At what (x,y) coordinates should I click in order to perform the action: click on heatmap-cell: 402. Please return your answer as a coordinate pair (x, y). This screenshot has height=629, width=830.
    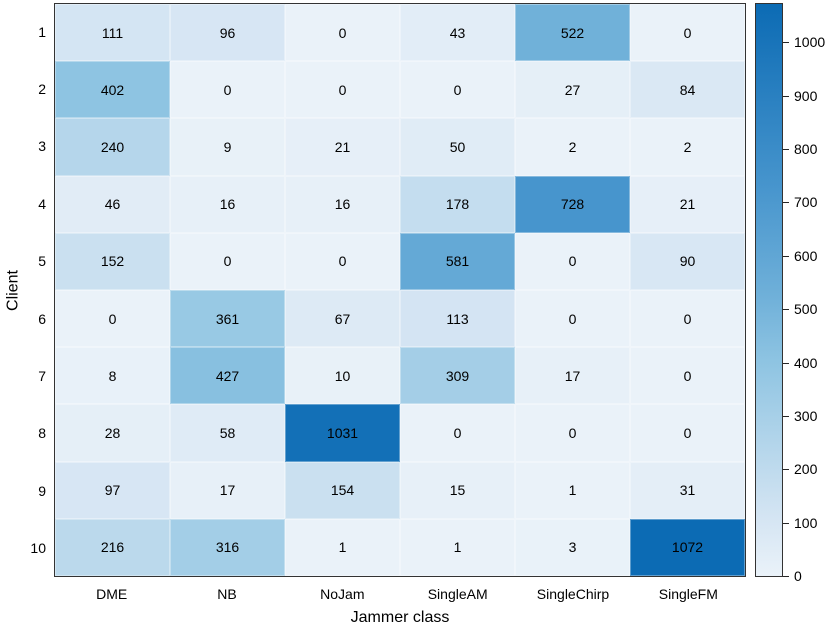
    Looking at the image, I should click on (112, 90).